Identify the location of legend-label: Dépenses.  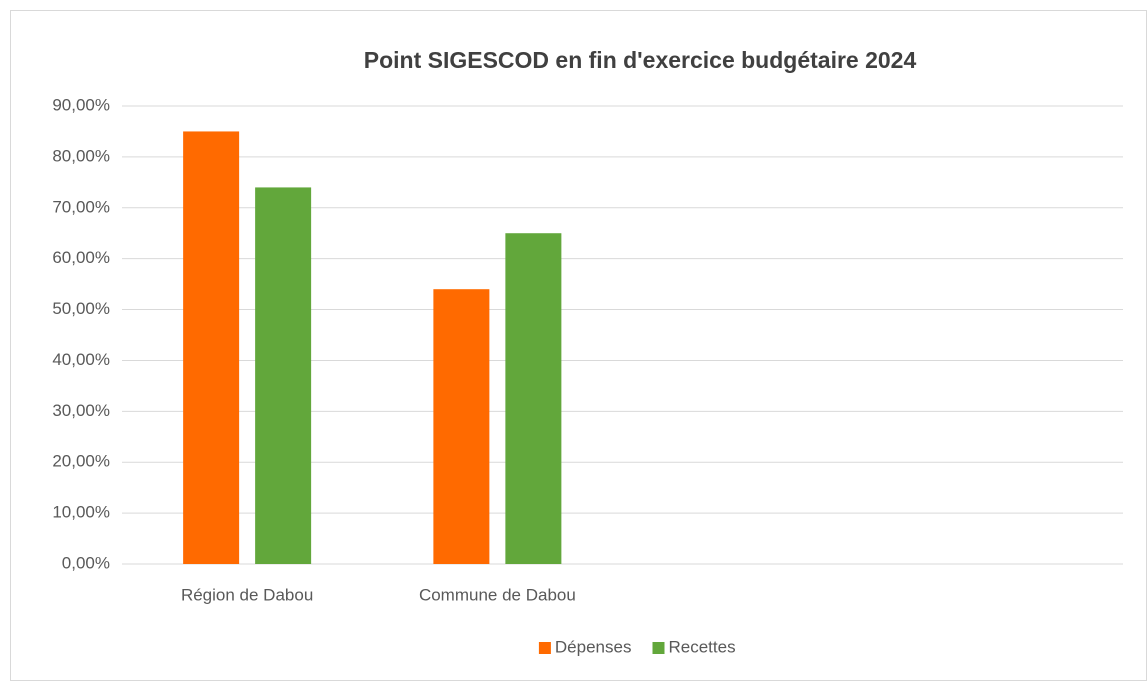
(593, 646).